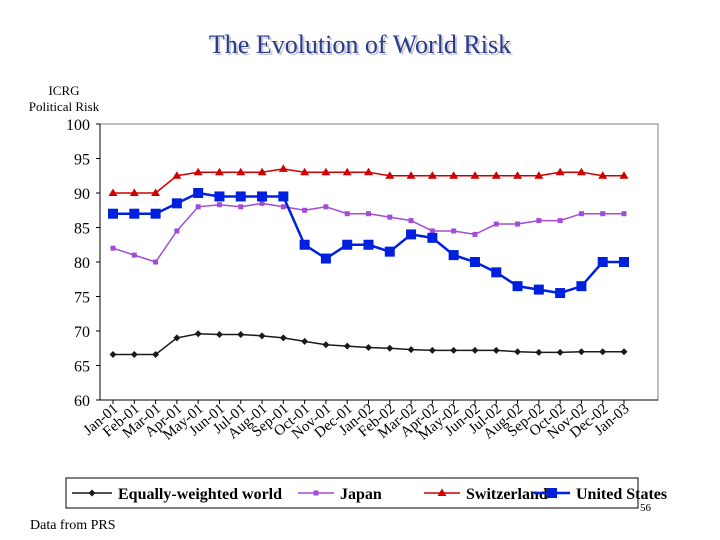  I want to click on legend-marker-japan, so click(316, 493).